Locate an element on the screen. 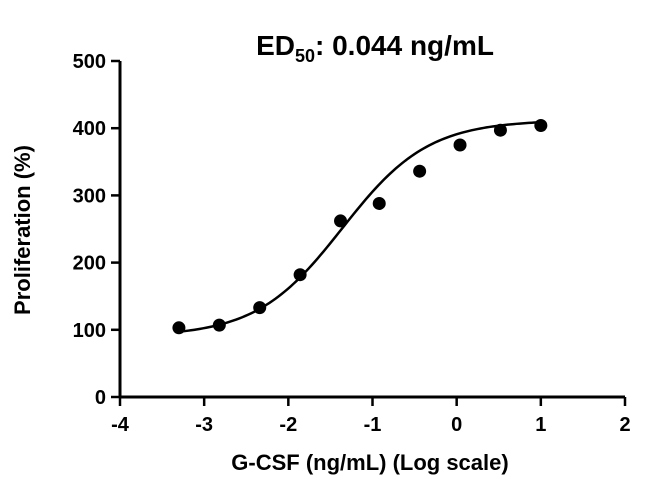 Image resolution: width=663 pixels, height=481 pixels. x-tick-label: -1 is located at coordinates (373, 425).